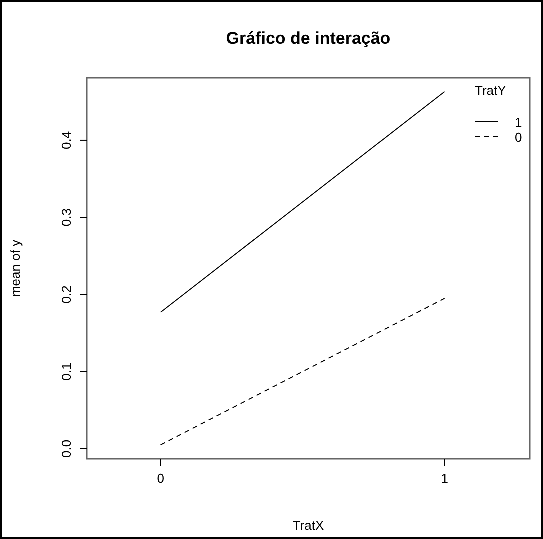 The height and width of the screenshot is (539, 543). Describe the element at coordinates (66, 217) in the screenshot. I see `y-tick-label: 0.3` at that location.